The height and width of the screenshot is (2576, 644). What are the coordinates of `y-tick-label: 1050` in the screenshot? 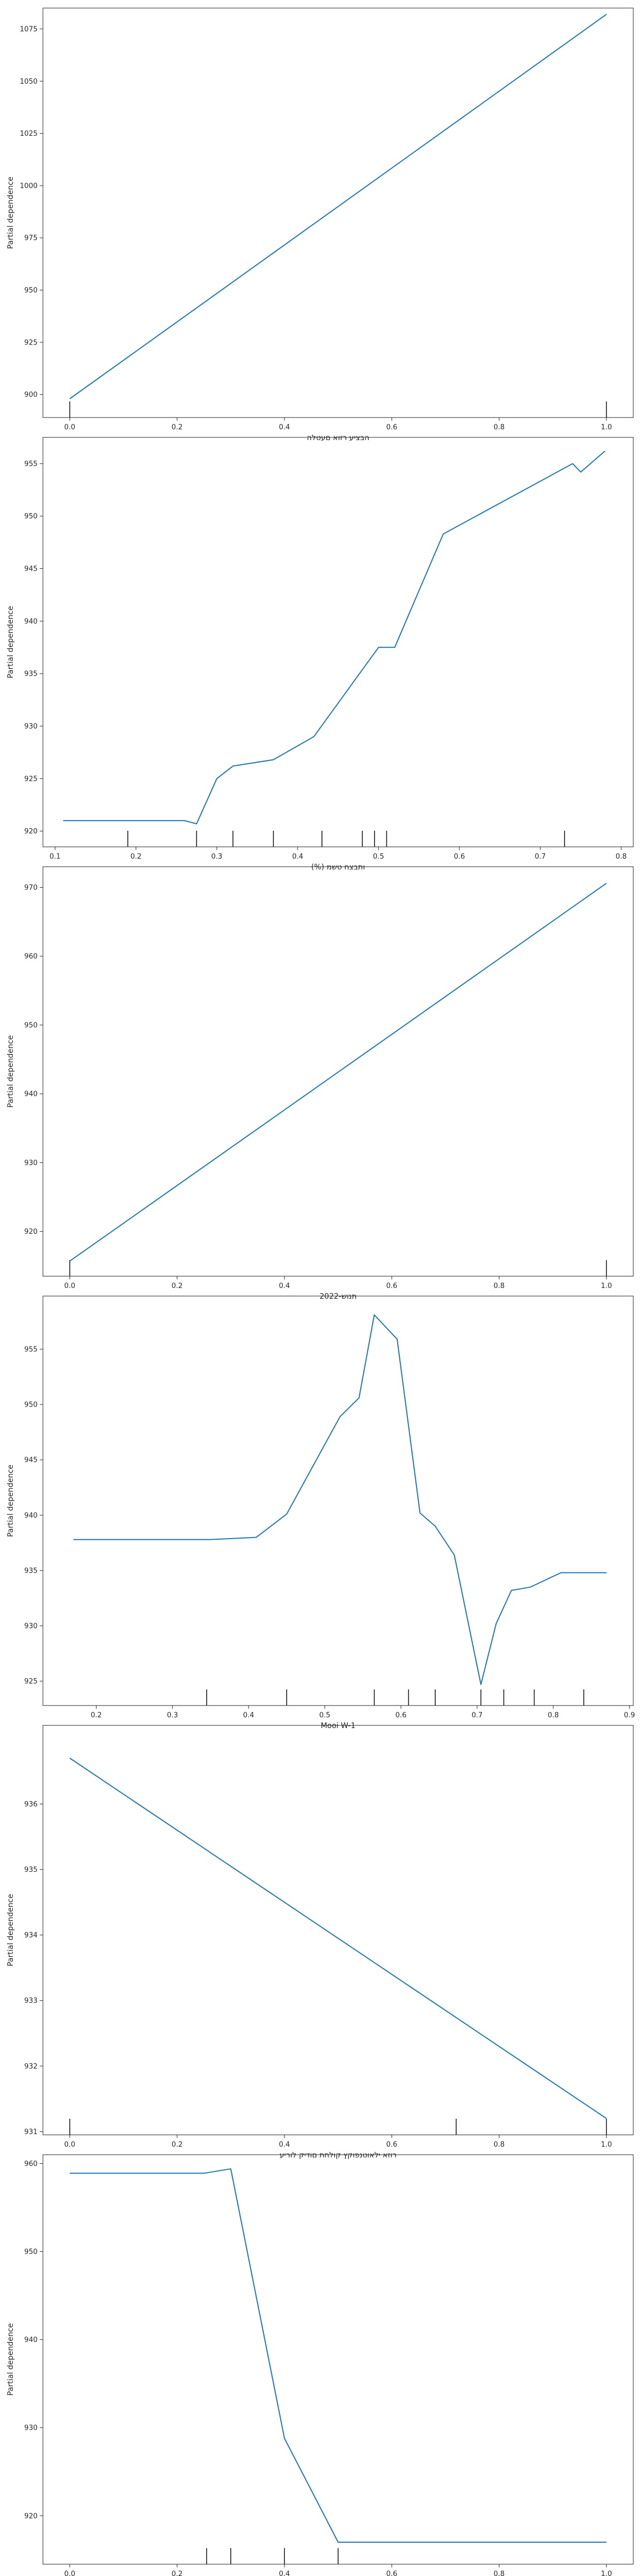 It's located at (29, 82).